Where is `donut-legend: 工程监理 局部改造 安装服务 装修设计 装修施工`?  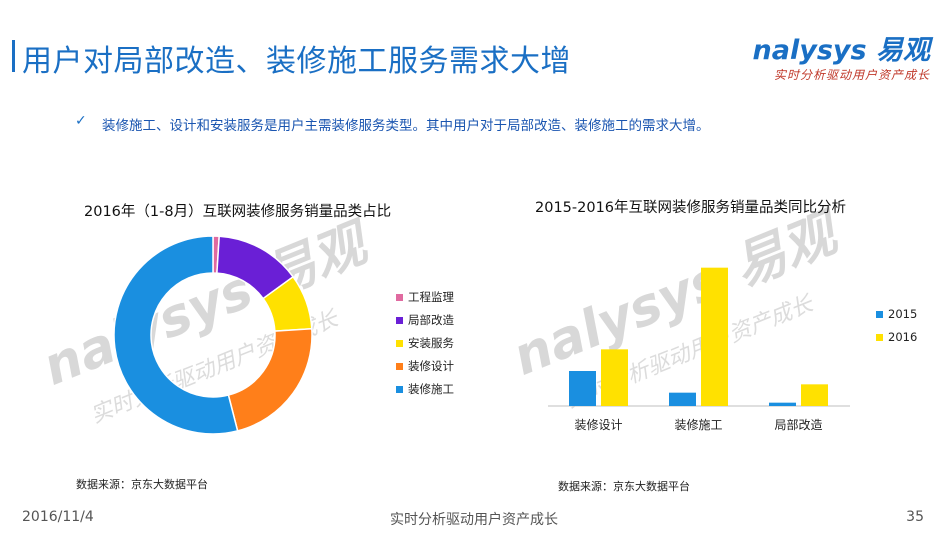
donut-legend: 工程监理 局部改造 安装服务 装修设计 装修施工 is located at coordinates (441, 349).